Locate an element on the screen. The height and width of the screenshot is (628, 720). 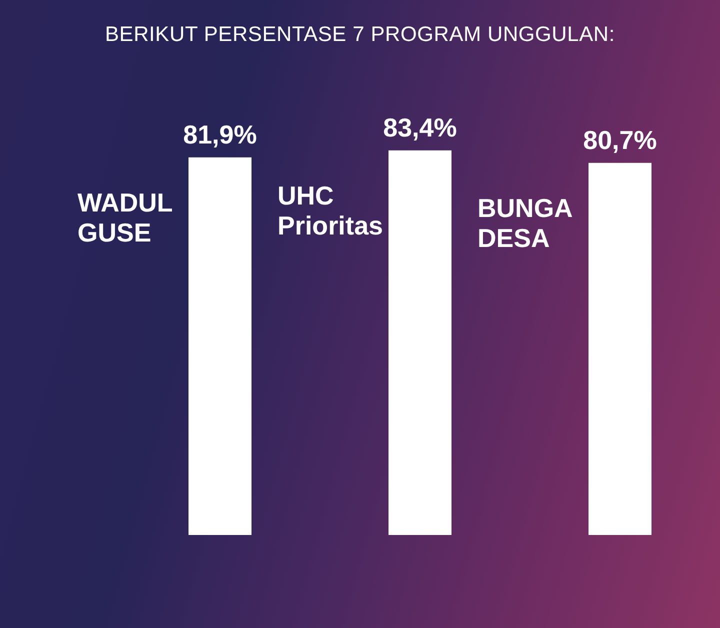
x-tick-label: WADUL GUSE is located at coordinates (125, 218).